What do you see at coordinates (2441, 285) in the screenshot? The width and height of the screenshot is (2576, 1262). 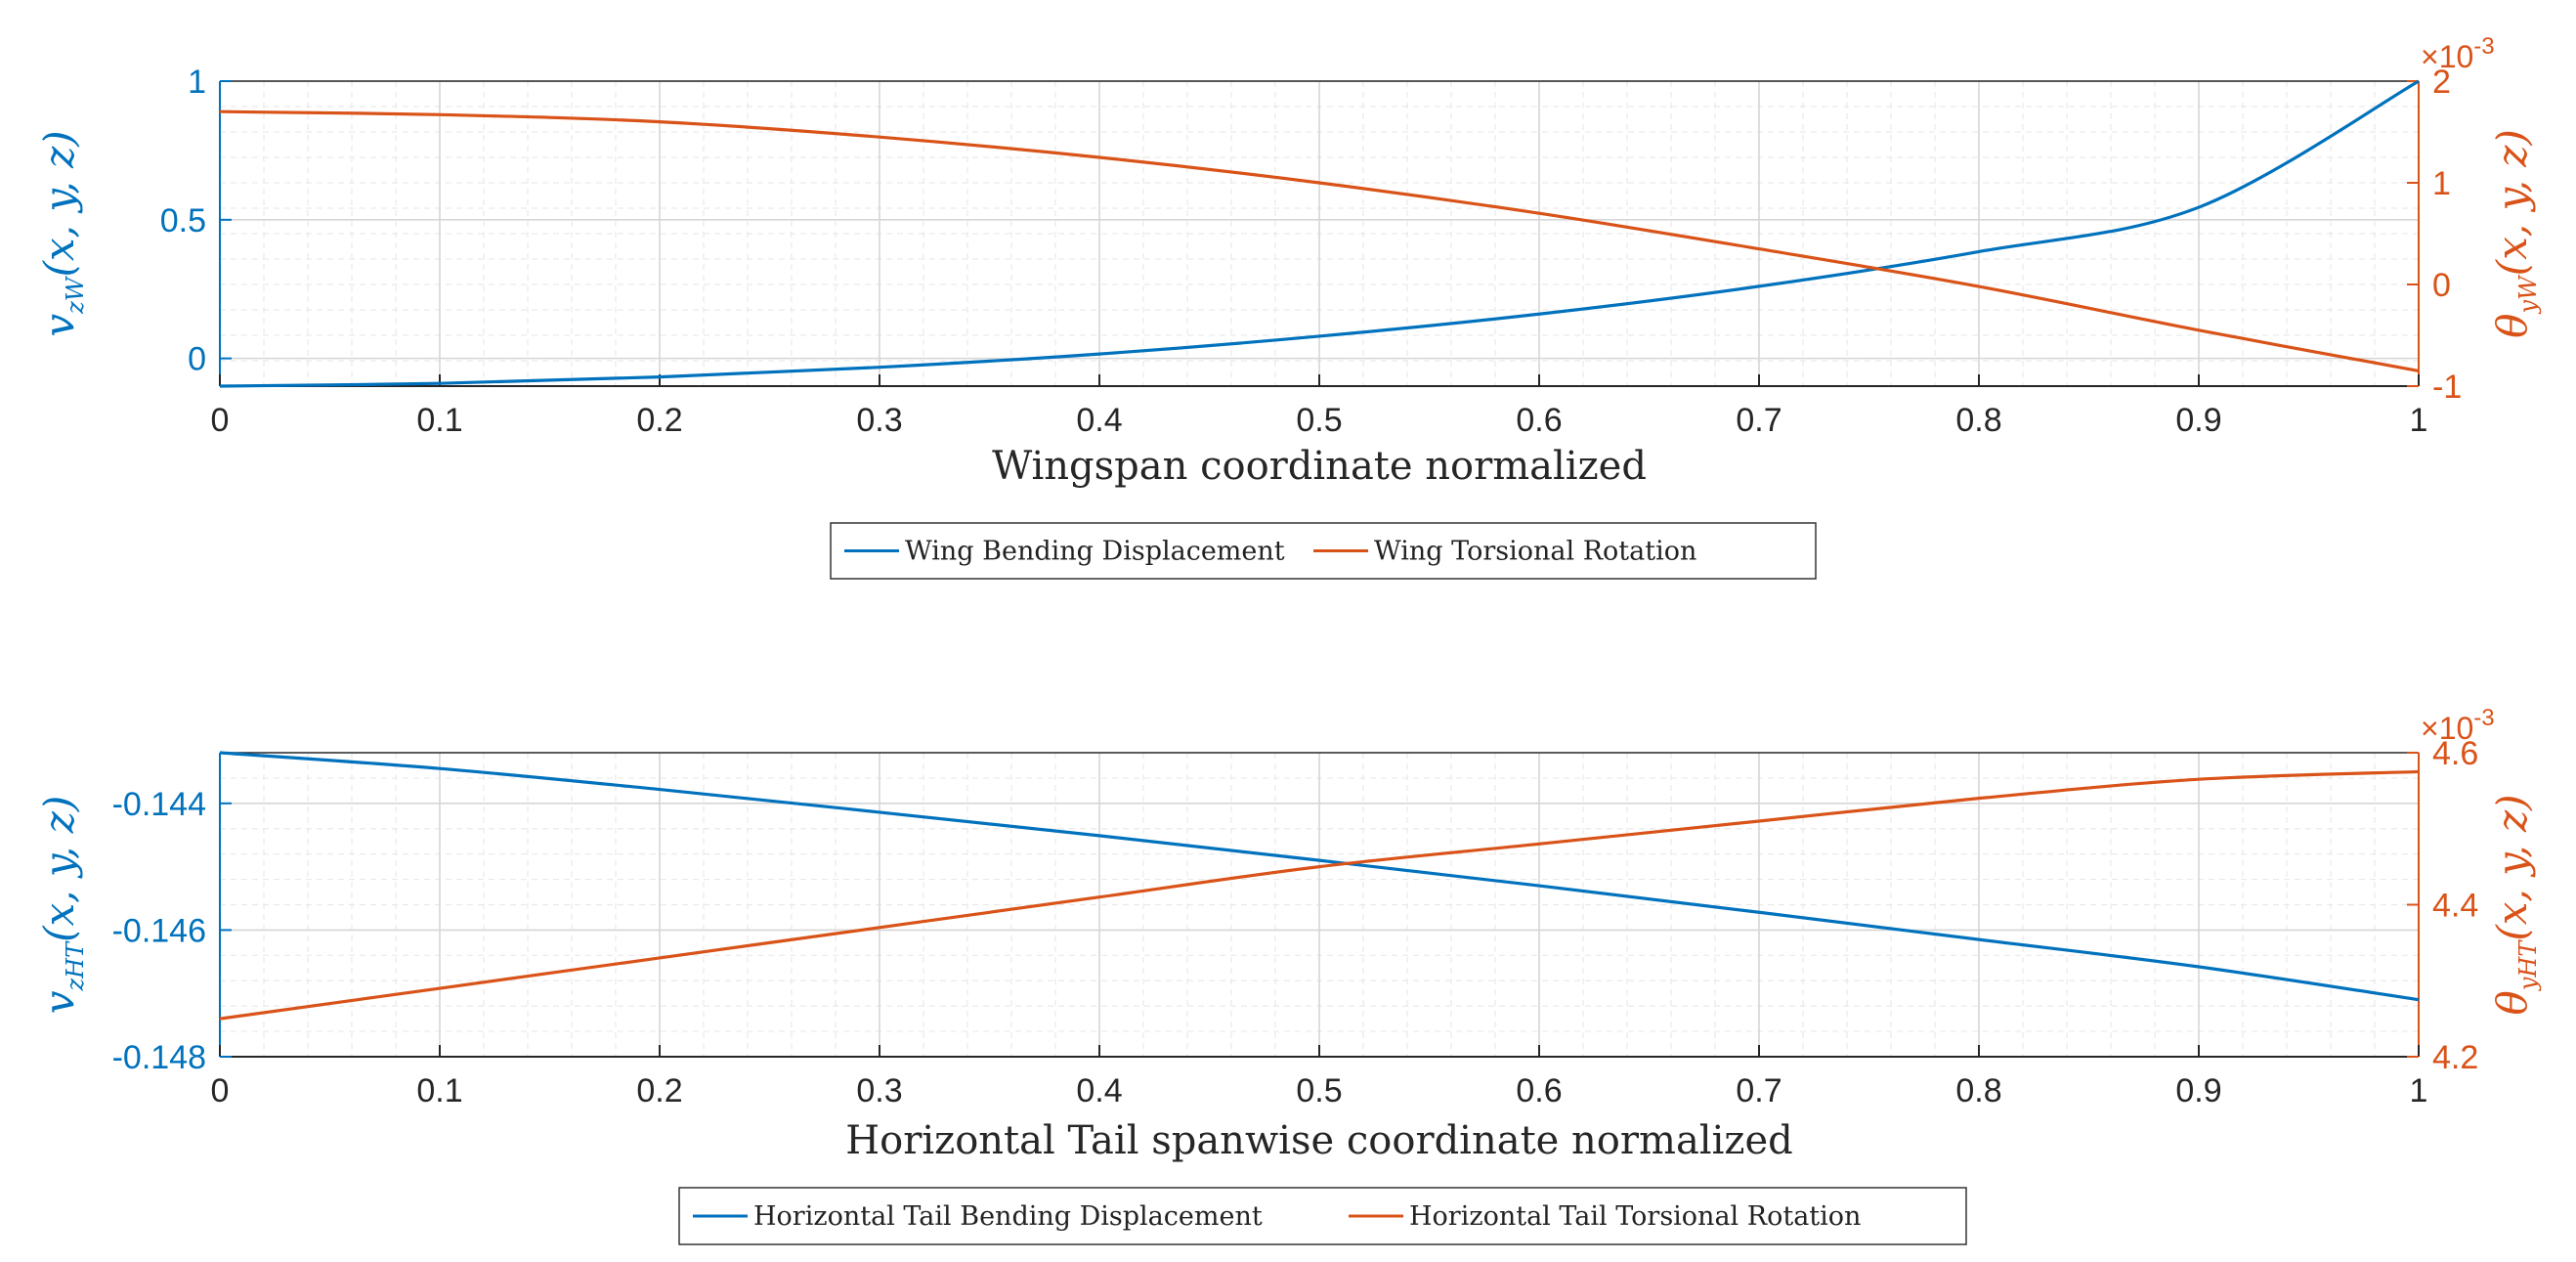 I see `right-y-tick-label: 0` at bounding box center [2441, 285].